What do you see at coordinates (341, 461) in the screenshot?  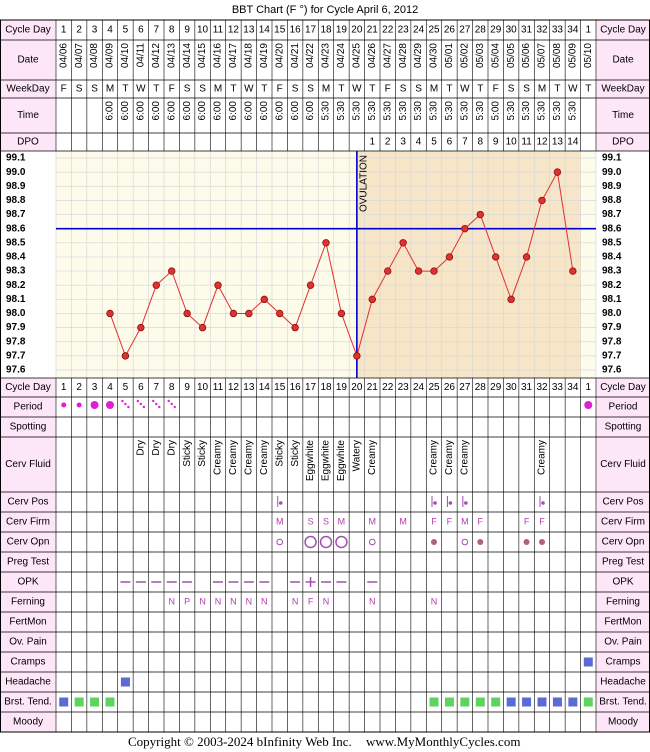 I see `fluid-text: Eggwhite` at bounding box center [341, 461].